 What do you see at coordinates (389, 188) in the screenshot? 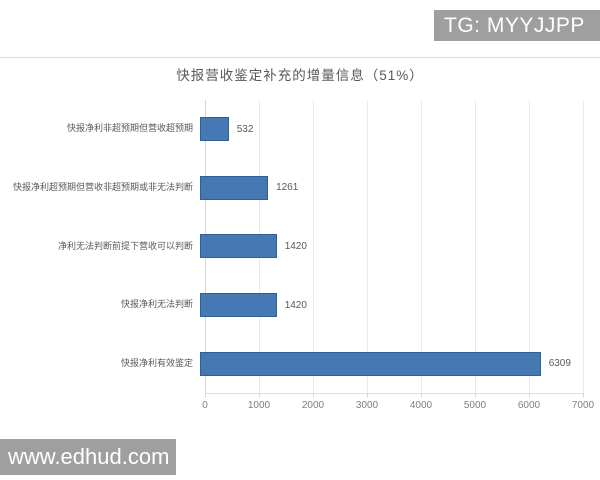
I see `bar-area: 1261` at bounding box center [389, 188].